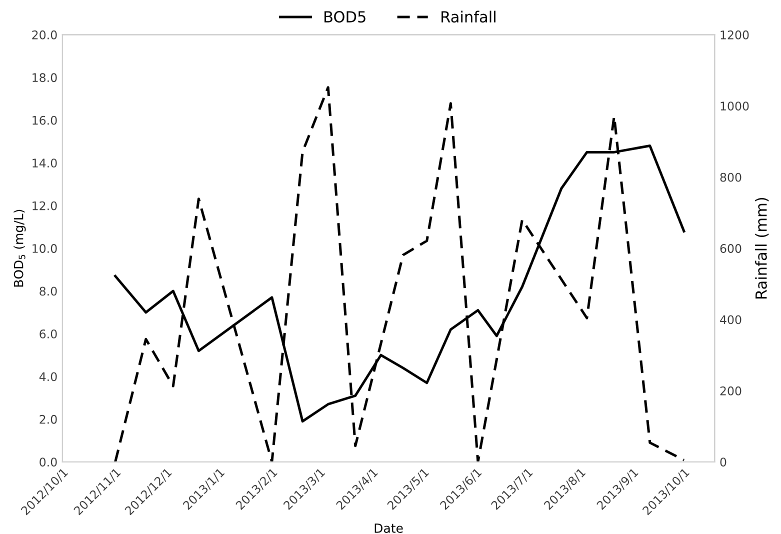 The height and width of the screenshot is (534, 781). What do you see at coordinates (734, 106) in the screenshot?
I see `y2-tick-label: 1000` at bounding box center [734, 106].